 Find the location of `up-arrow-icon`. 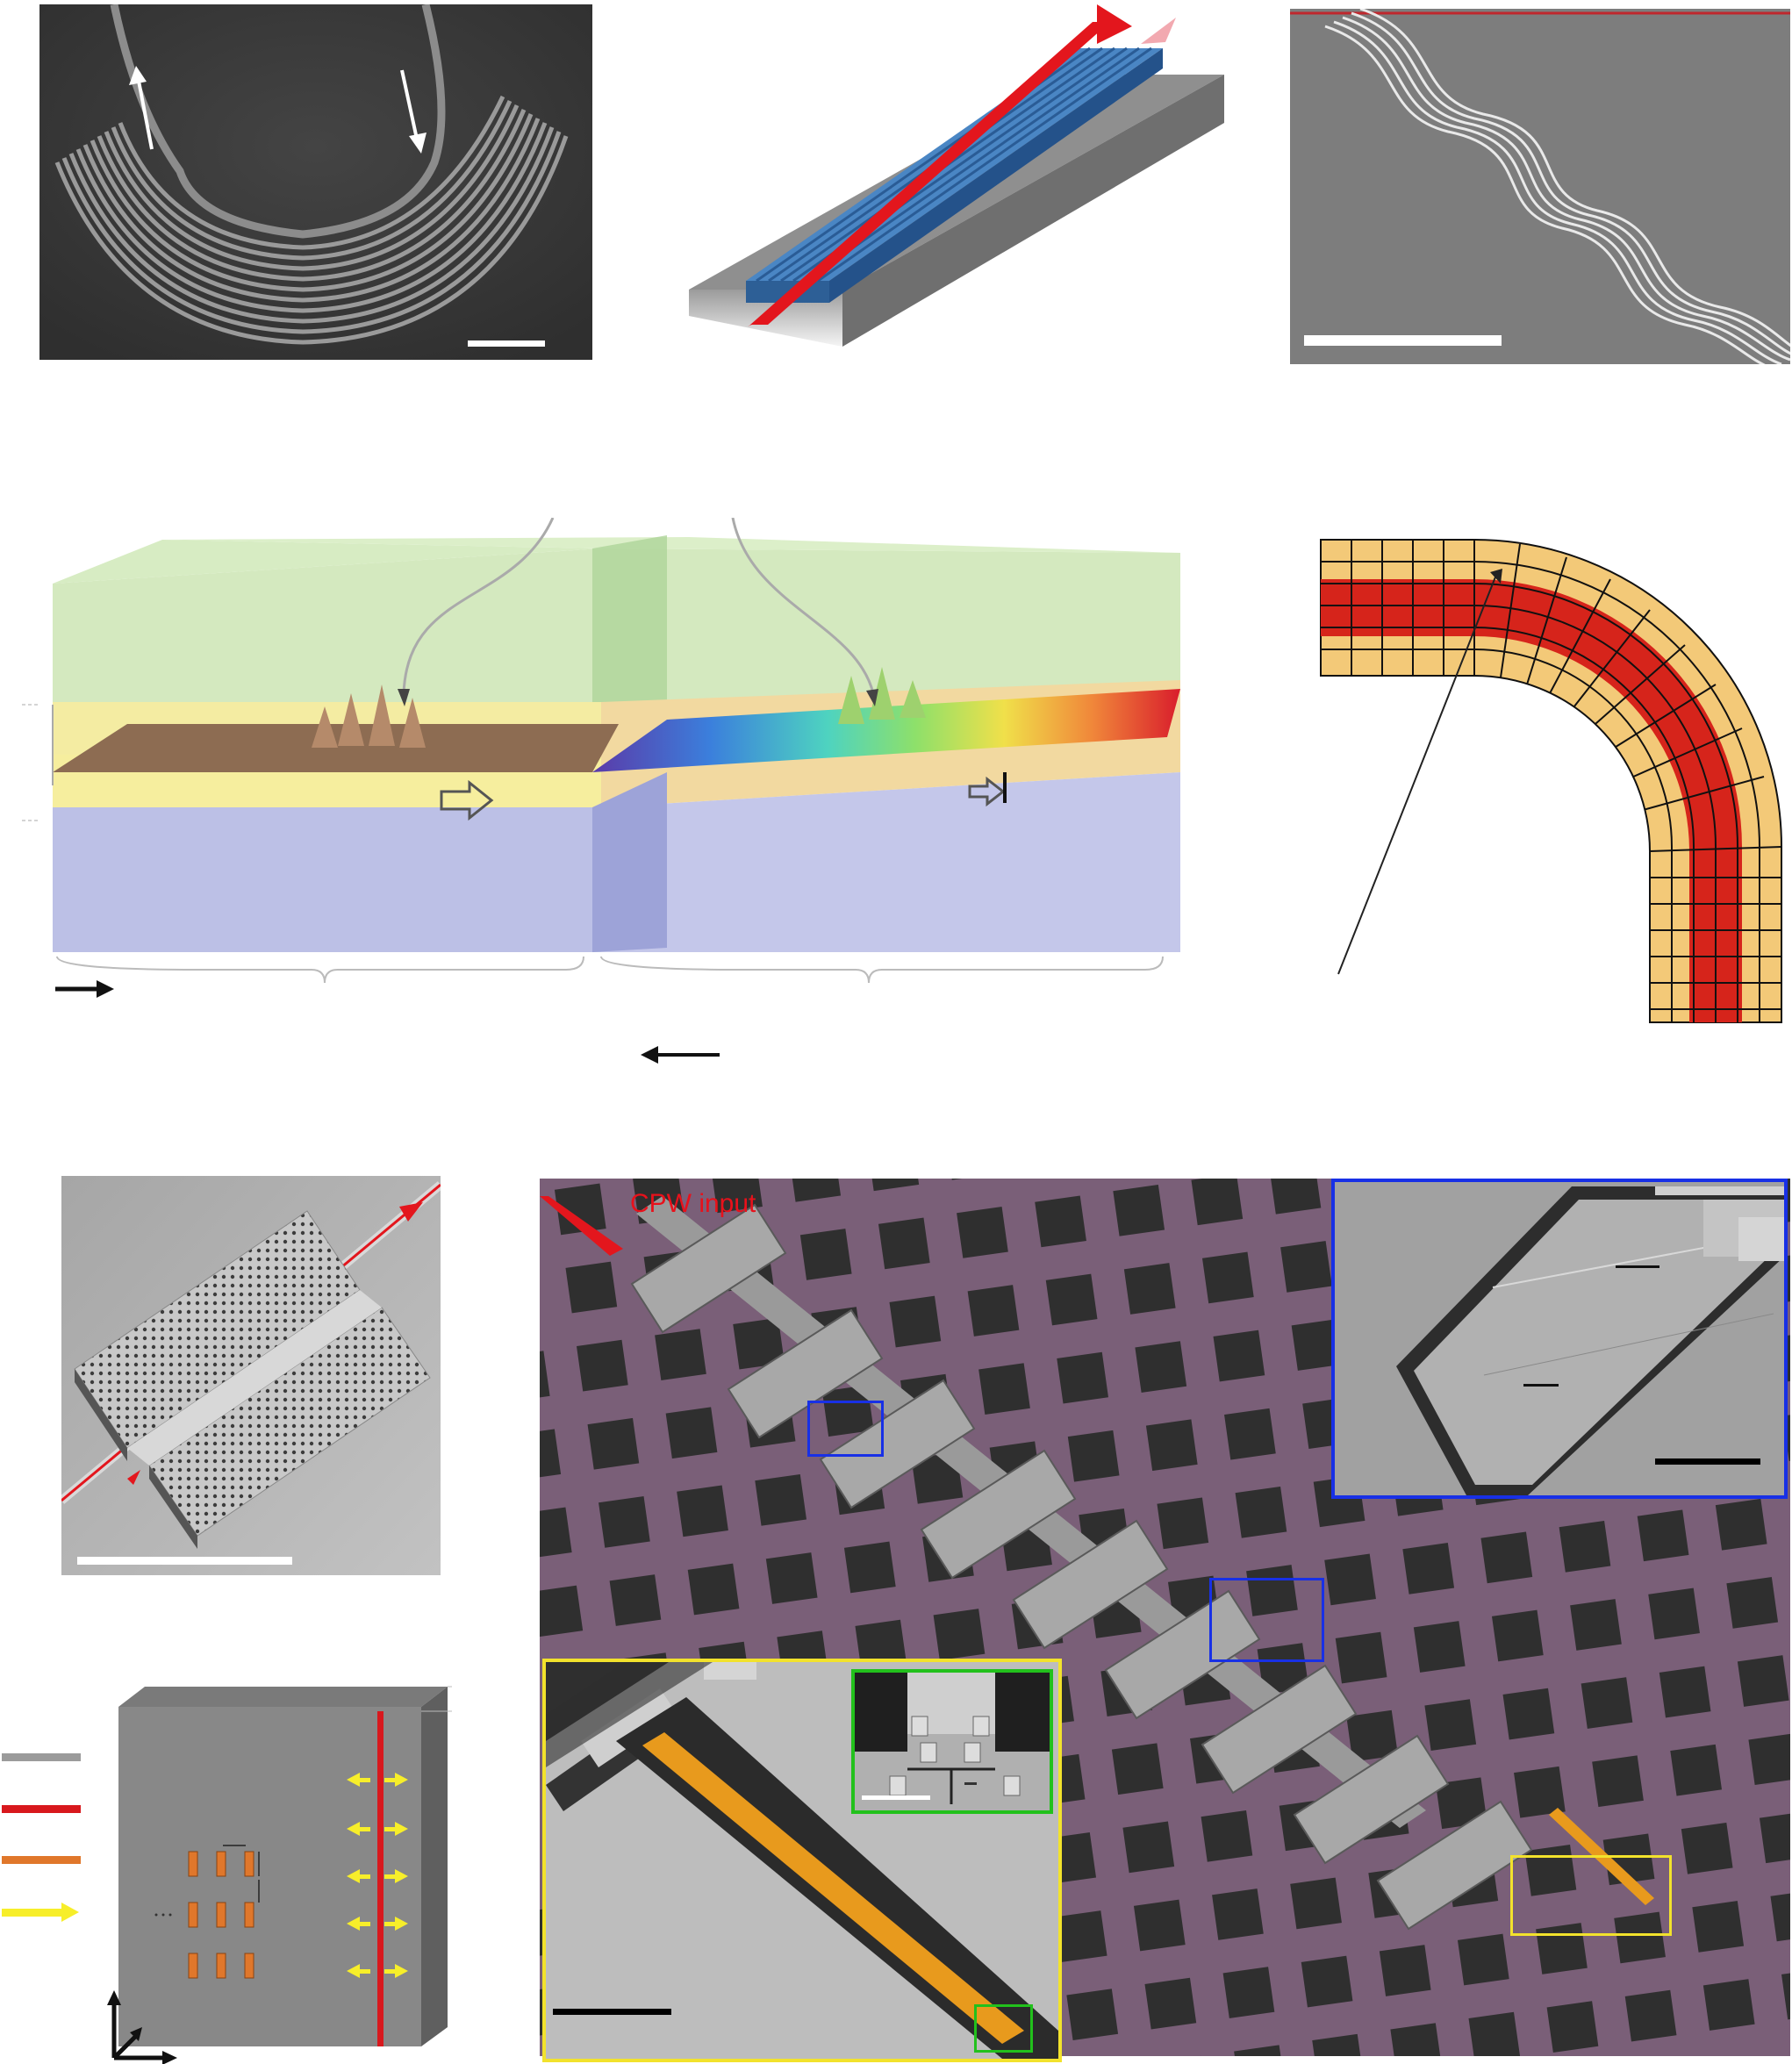

up-arrow-icon is located at coordinates (141, 108).